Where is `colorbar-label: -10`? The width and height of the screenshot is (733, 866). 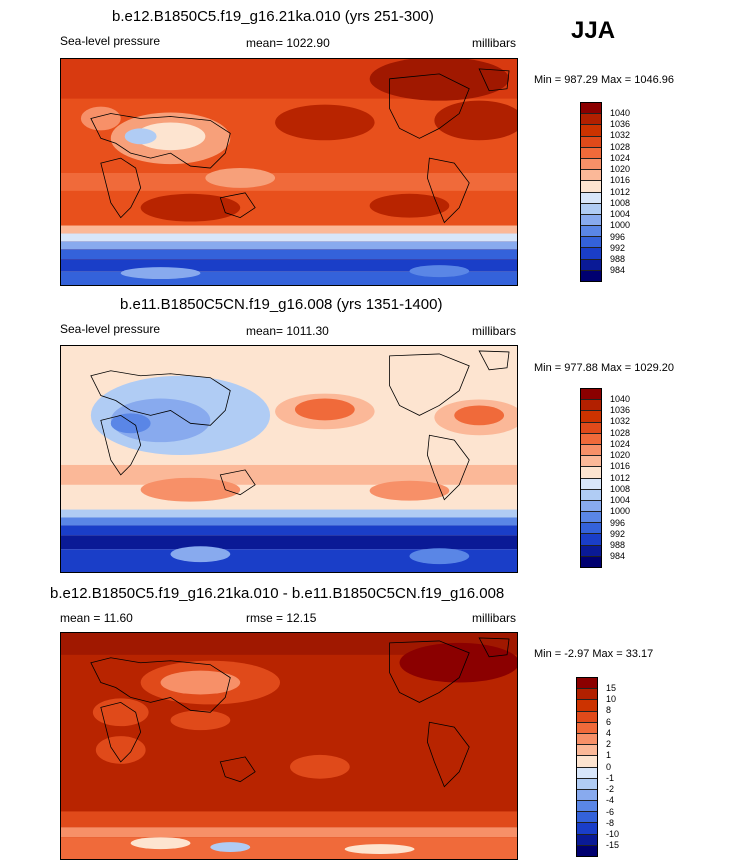
colorbar-label: -10 is located at coordinates (613, 834).